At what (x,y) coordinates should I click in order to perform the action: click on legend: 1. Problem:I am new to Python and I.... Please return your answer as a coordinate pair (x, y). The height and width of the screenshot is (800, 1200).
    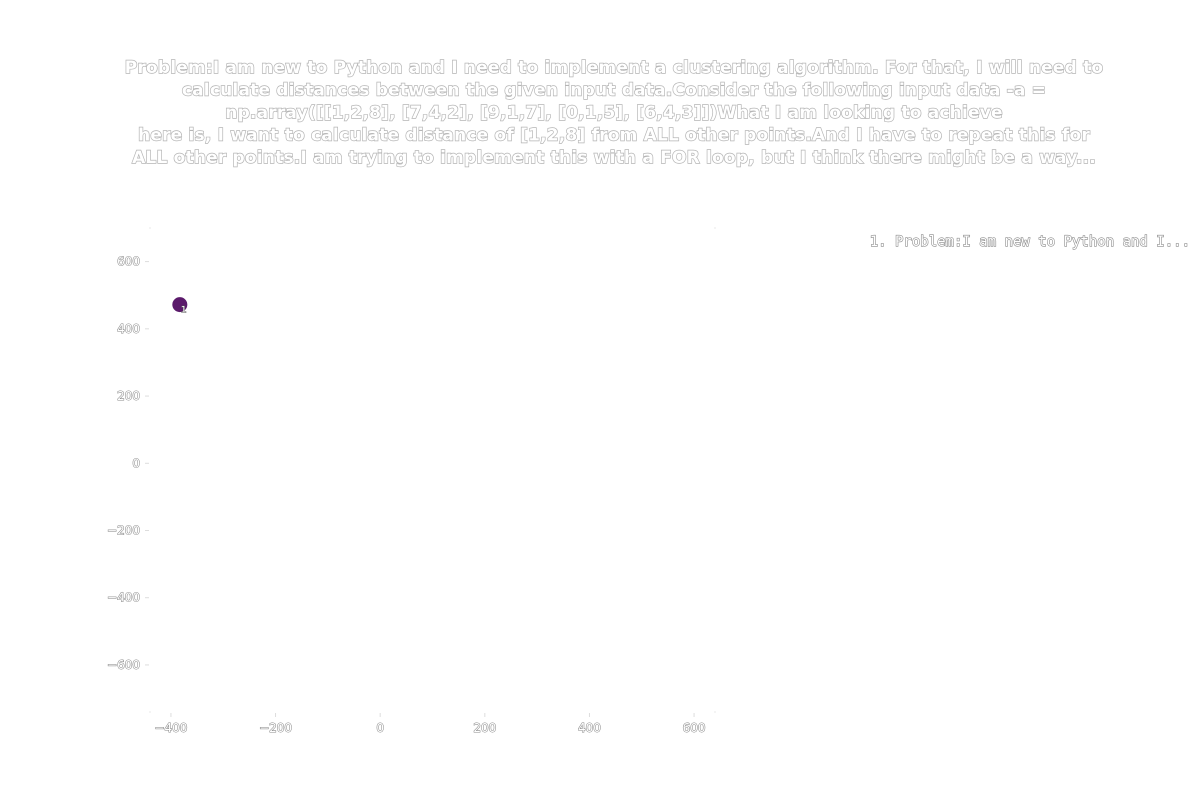
    Looking at the image, I should click on (1029, 241).